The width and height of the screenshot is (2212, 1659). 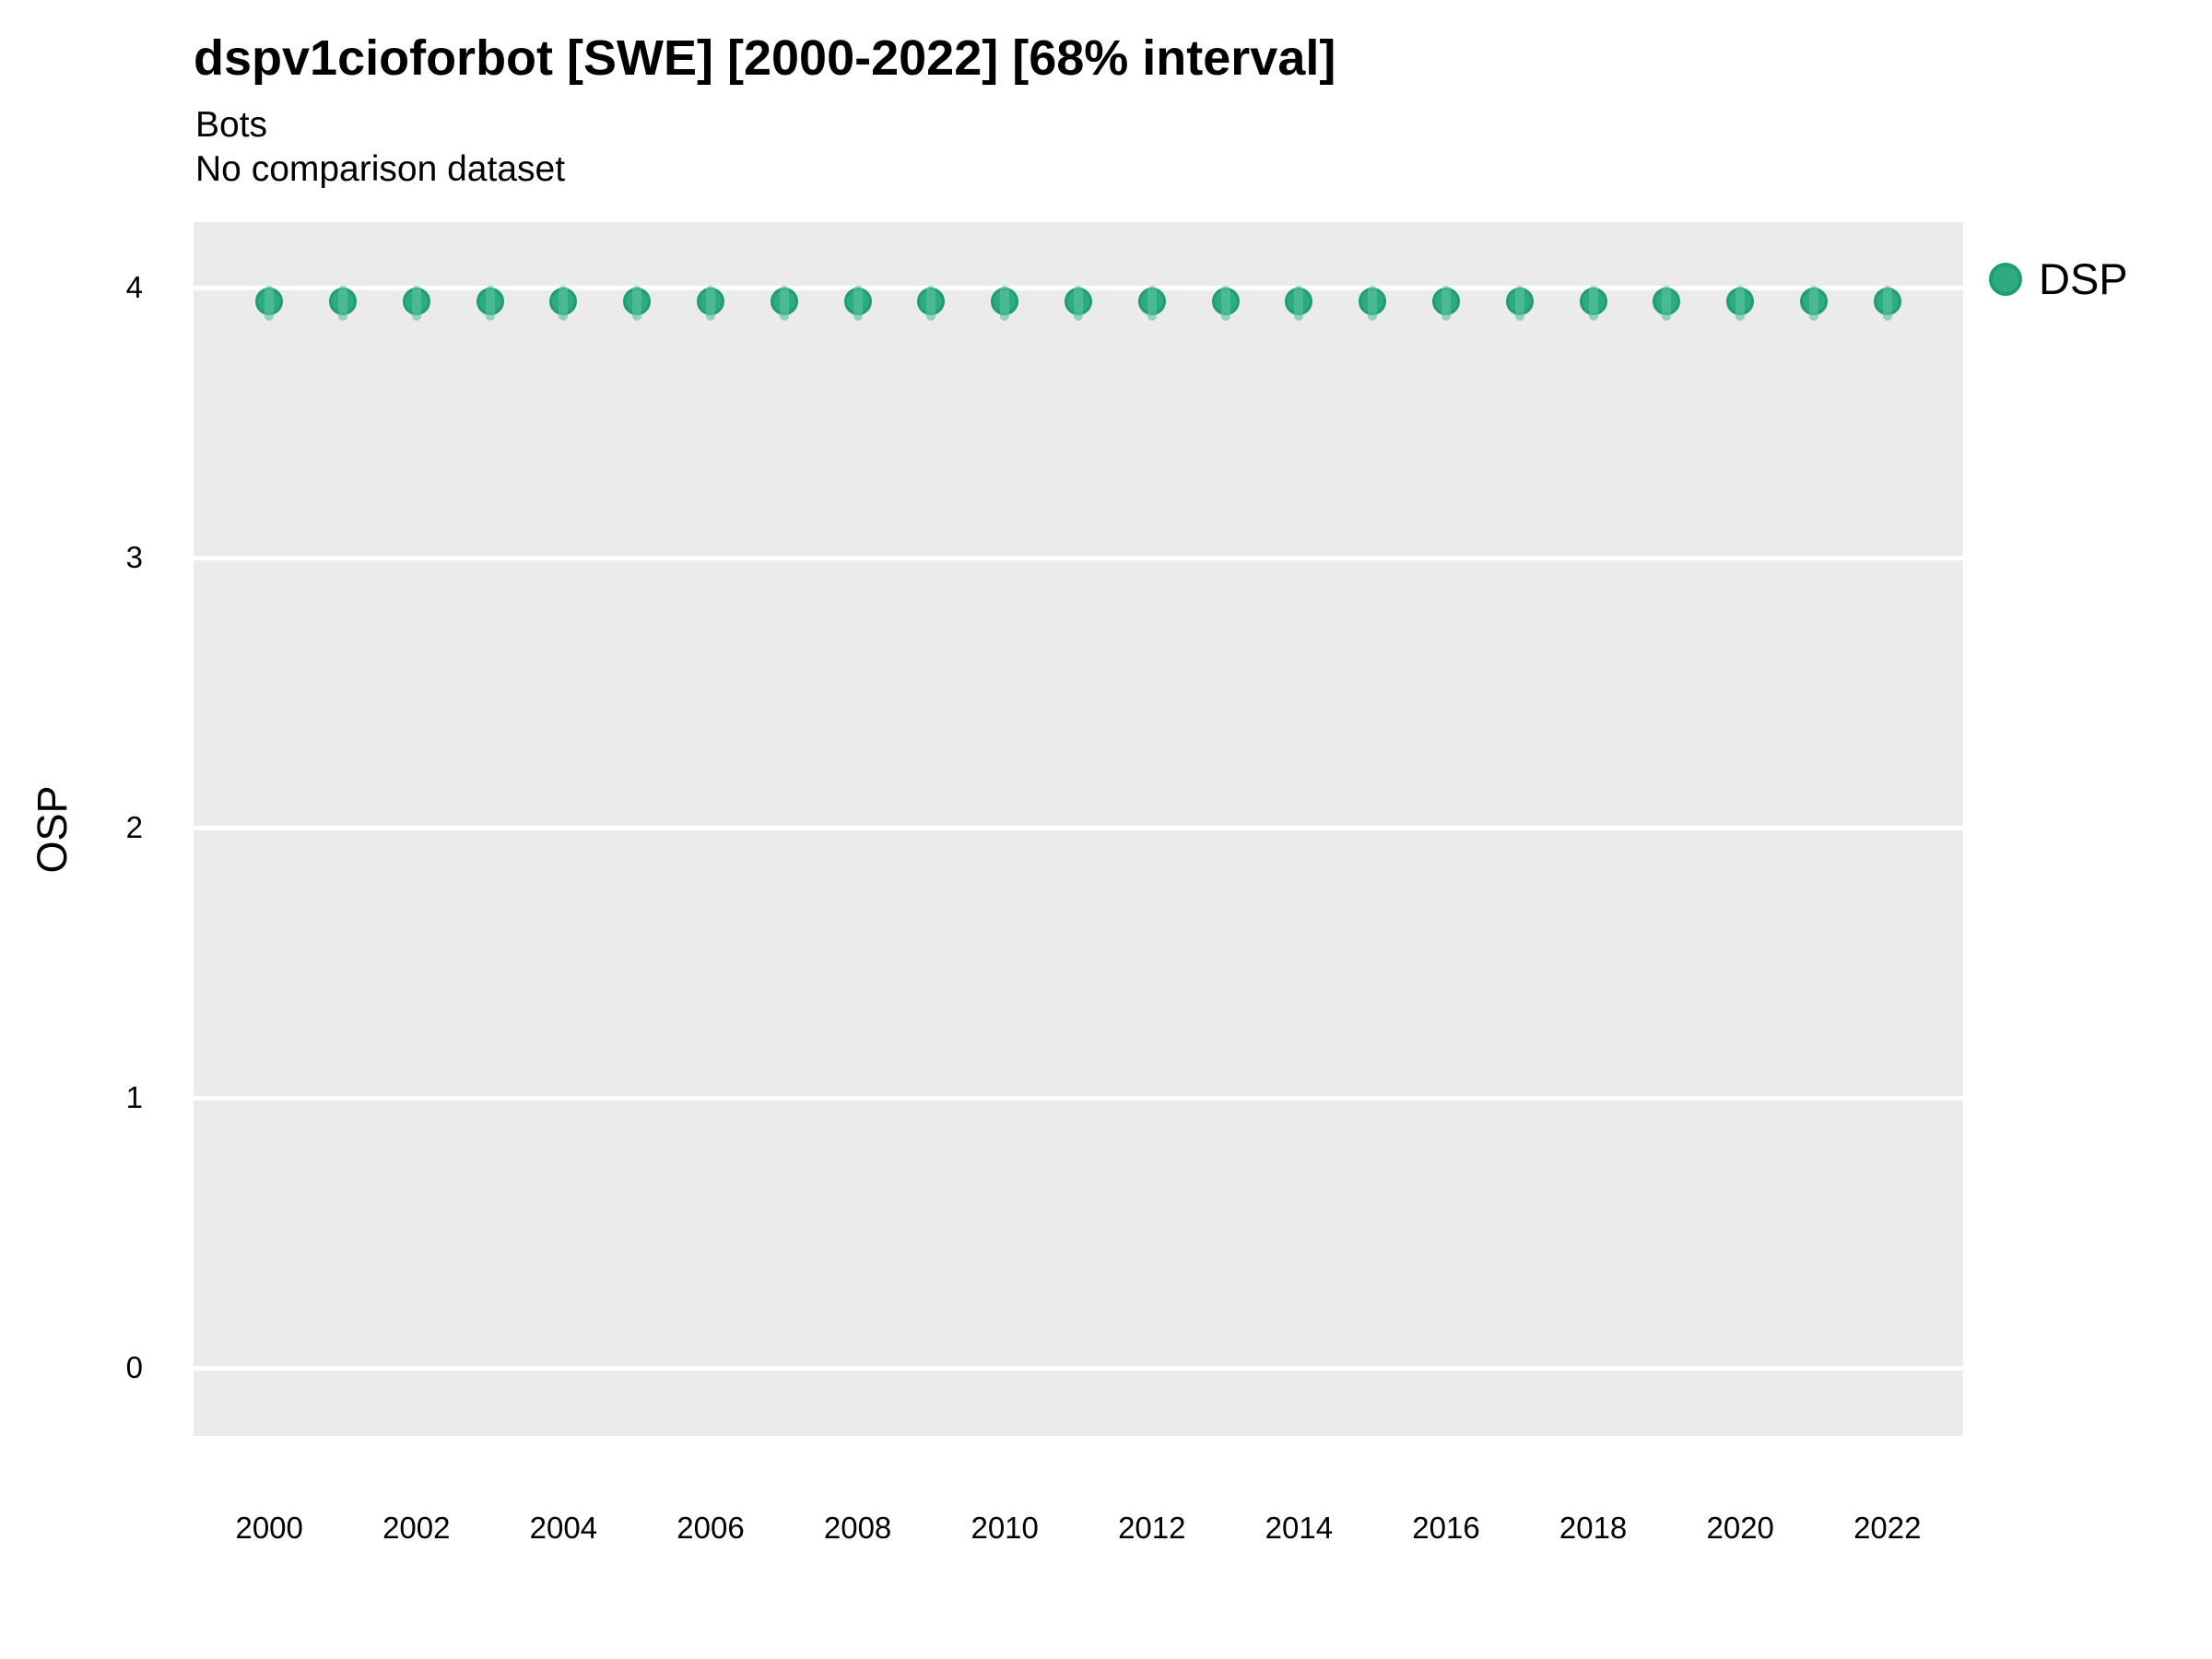 I want to click on x-tick-label-2000: 2000, so click(x=269, y=1528).